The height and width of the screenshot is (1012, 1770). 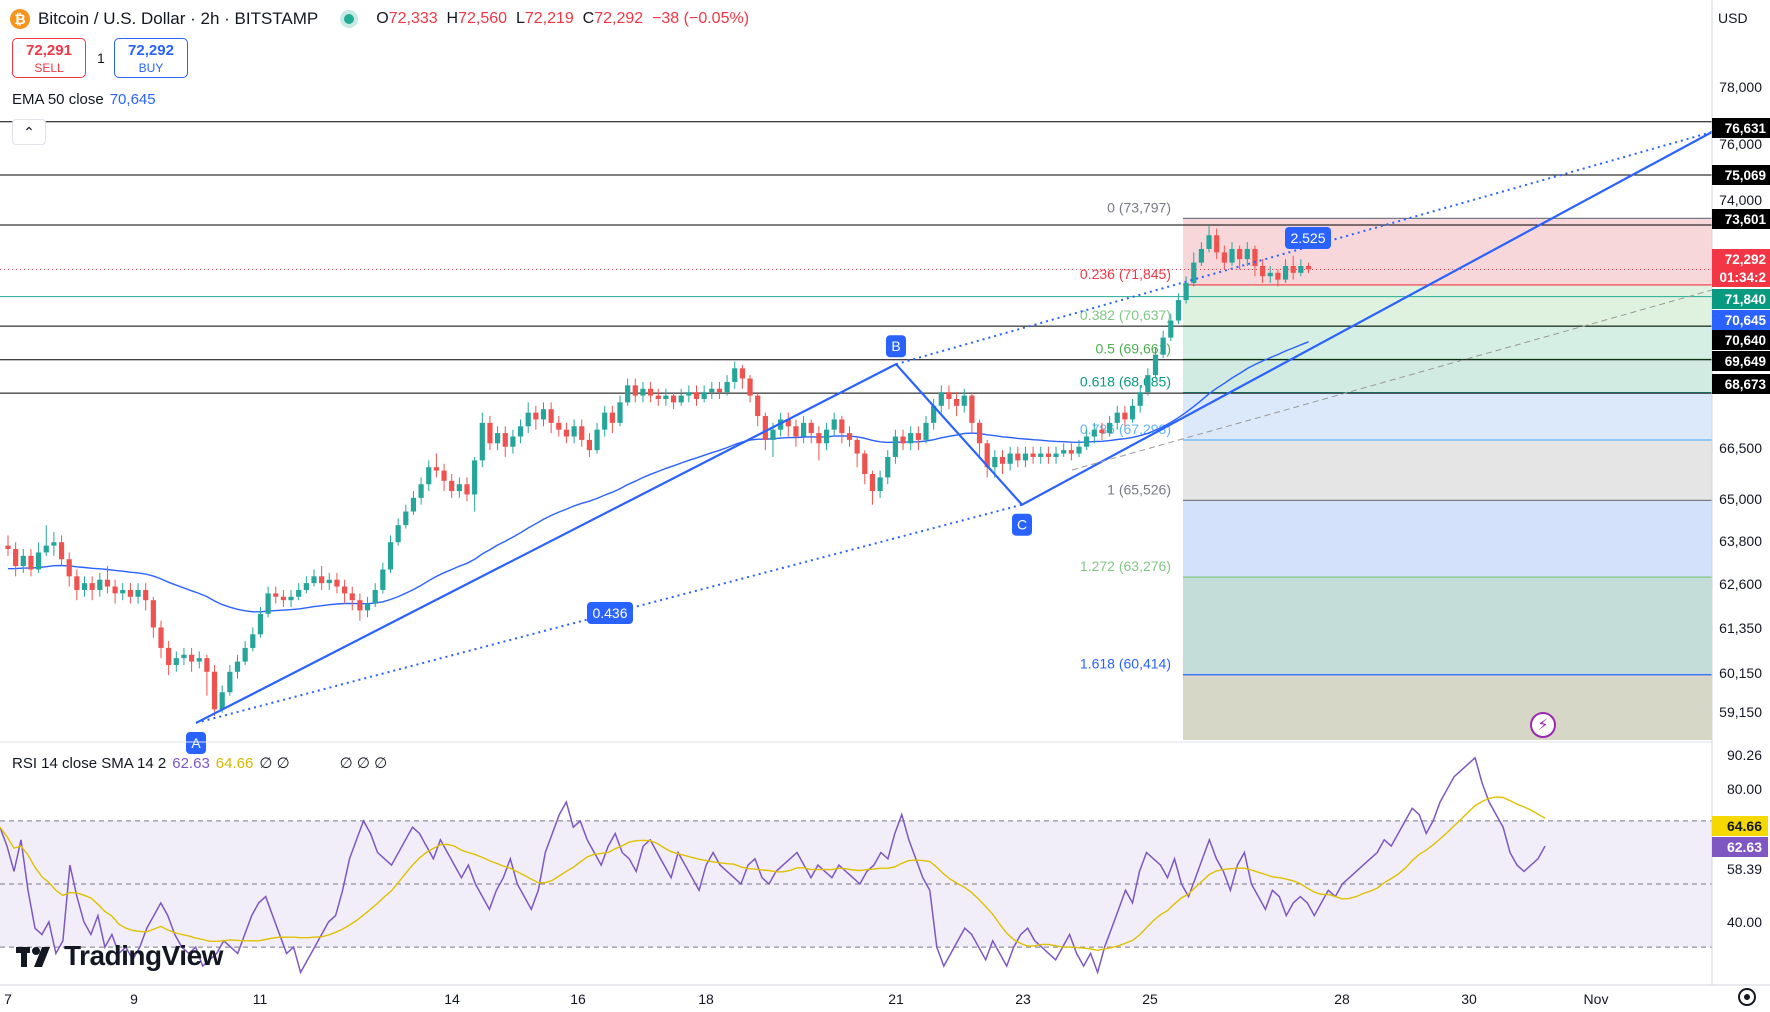 What do you see at coordinates (1733, 18) in the screenshot?
I see `currency-label: USD` at bounding box center [1733, 18].